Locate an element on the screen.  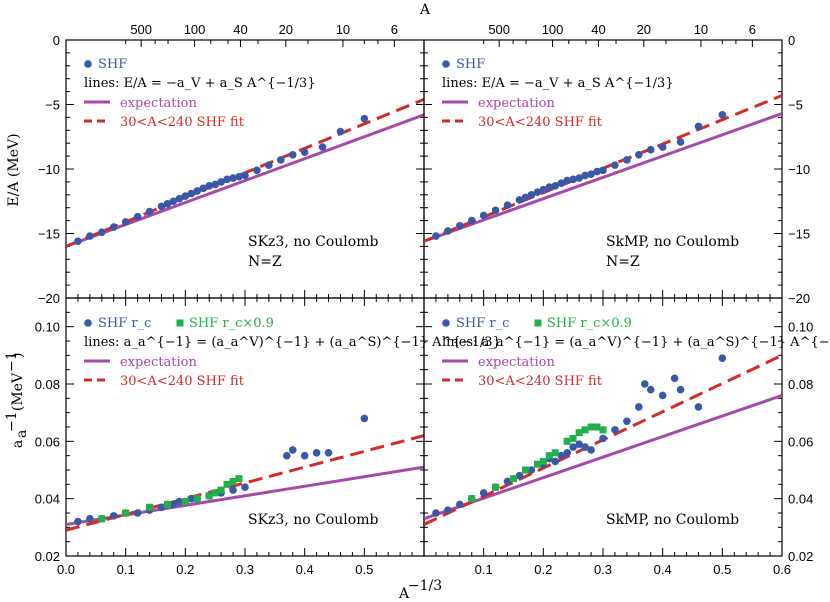
panel-annotation: SkMP, no Coulomb is located at coordinates (672, 520).